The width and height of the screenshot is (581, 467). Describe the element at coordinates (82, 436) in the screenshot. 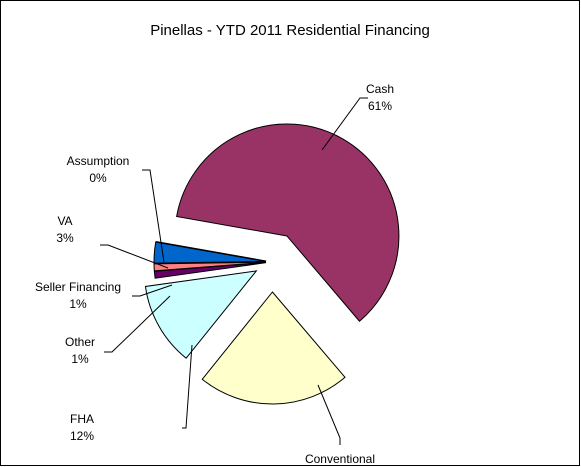

I see `slice-value-label: 12%` at that location.